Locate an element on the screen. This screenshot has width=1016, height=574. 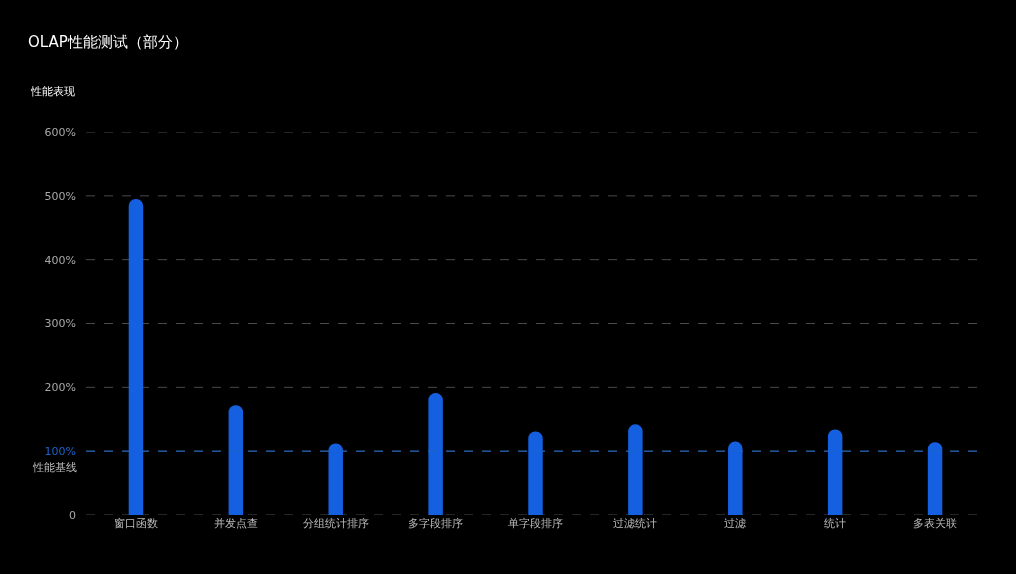
y-tick-label: 500% is located at coordinates (60, 196).